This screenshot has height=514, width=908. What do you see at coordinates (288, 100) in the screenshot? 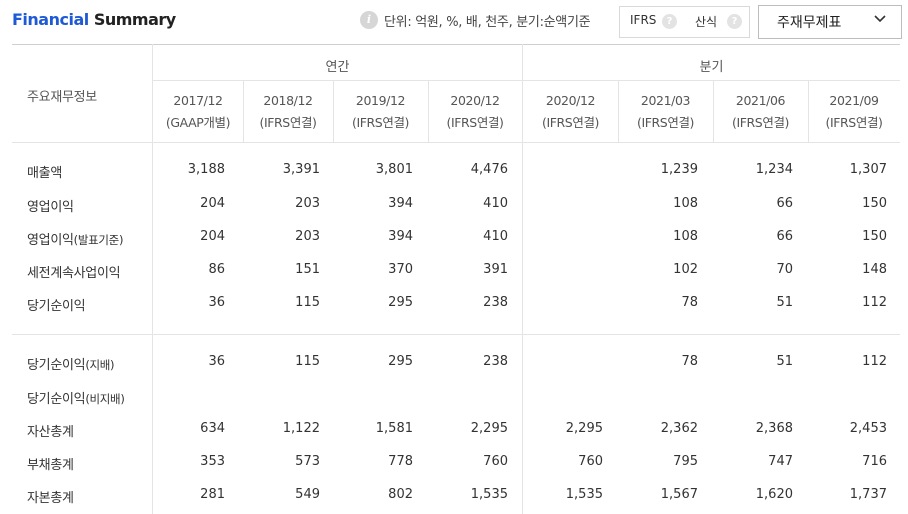
I see `column-date: 2018/12` at bounding box center [288, 100].